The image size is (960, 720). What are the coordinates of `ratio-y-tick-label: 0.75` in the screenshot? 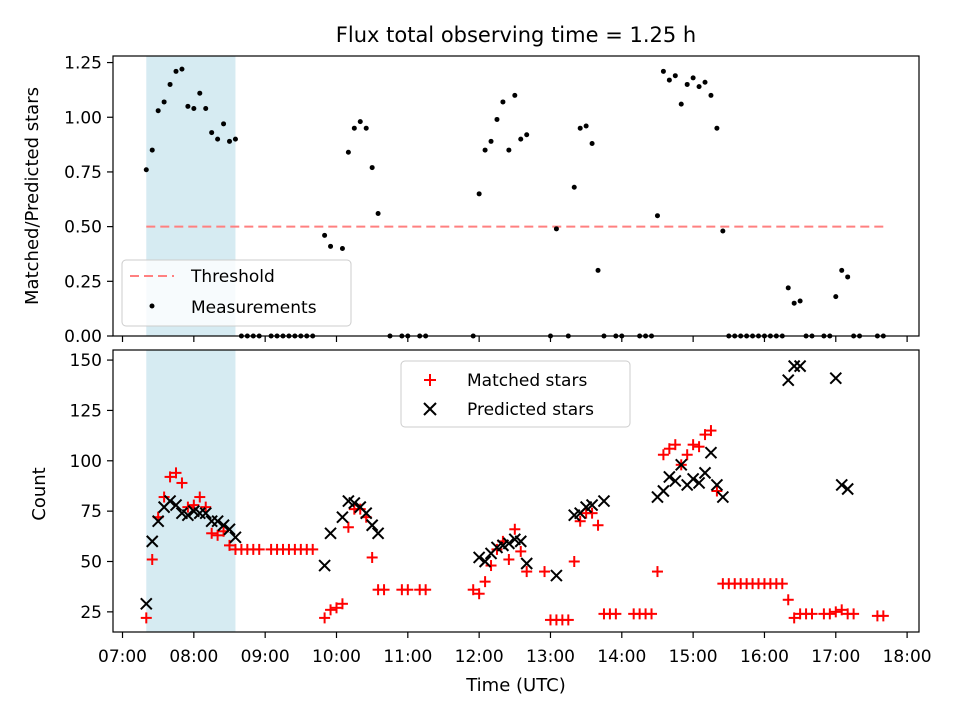 It's located at (83, 173).